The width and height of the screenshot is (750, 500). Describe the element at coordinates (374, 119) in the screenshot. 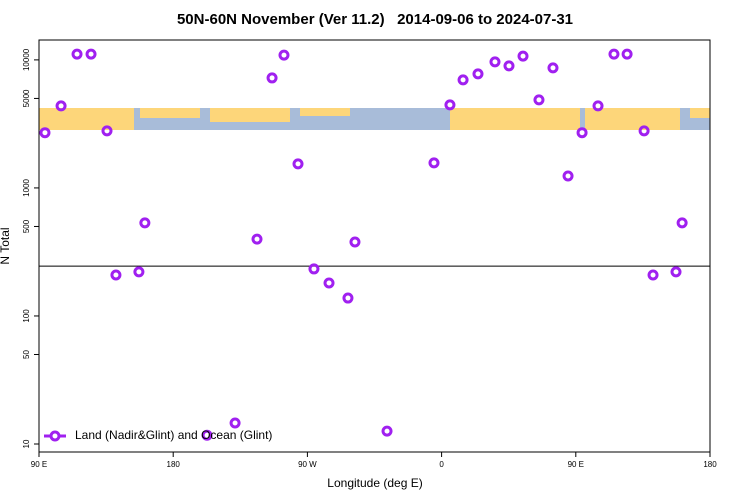

I see `map-strip` at that location.